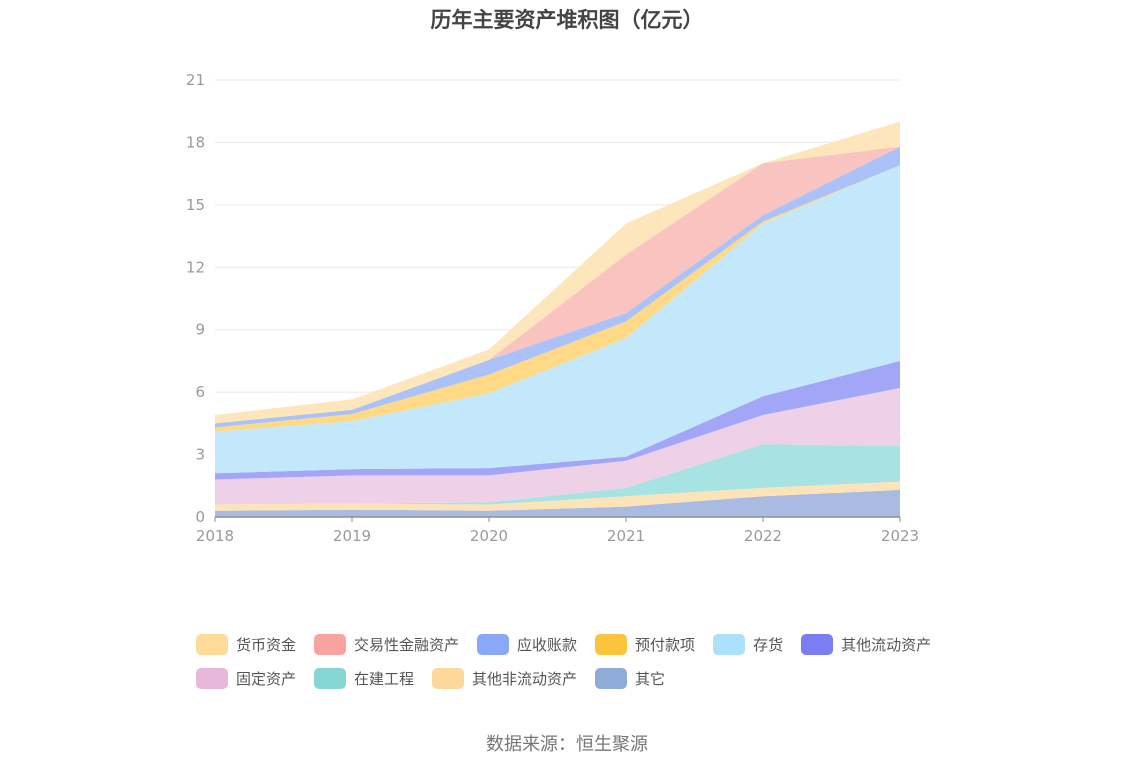 The height and width of the screenshot is (766, 1134). I want to click on legend-item: 其它, so click(630, 678).